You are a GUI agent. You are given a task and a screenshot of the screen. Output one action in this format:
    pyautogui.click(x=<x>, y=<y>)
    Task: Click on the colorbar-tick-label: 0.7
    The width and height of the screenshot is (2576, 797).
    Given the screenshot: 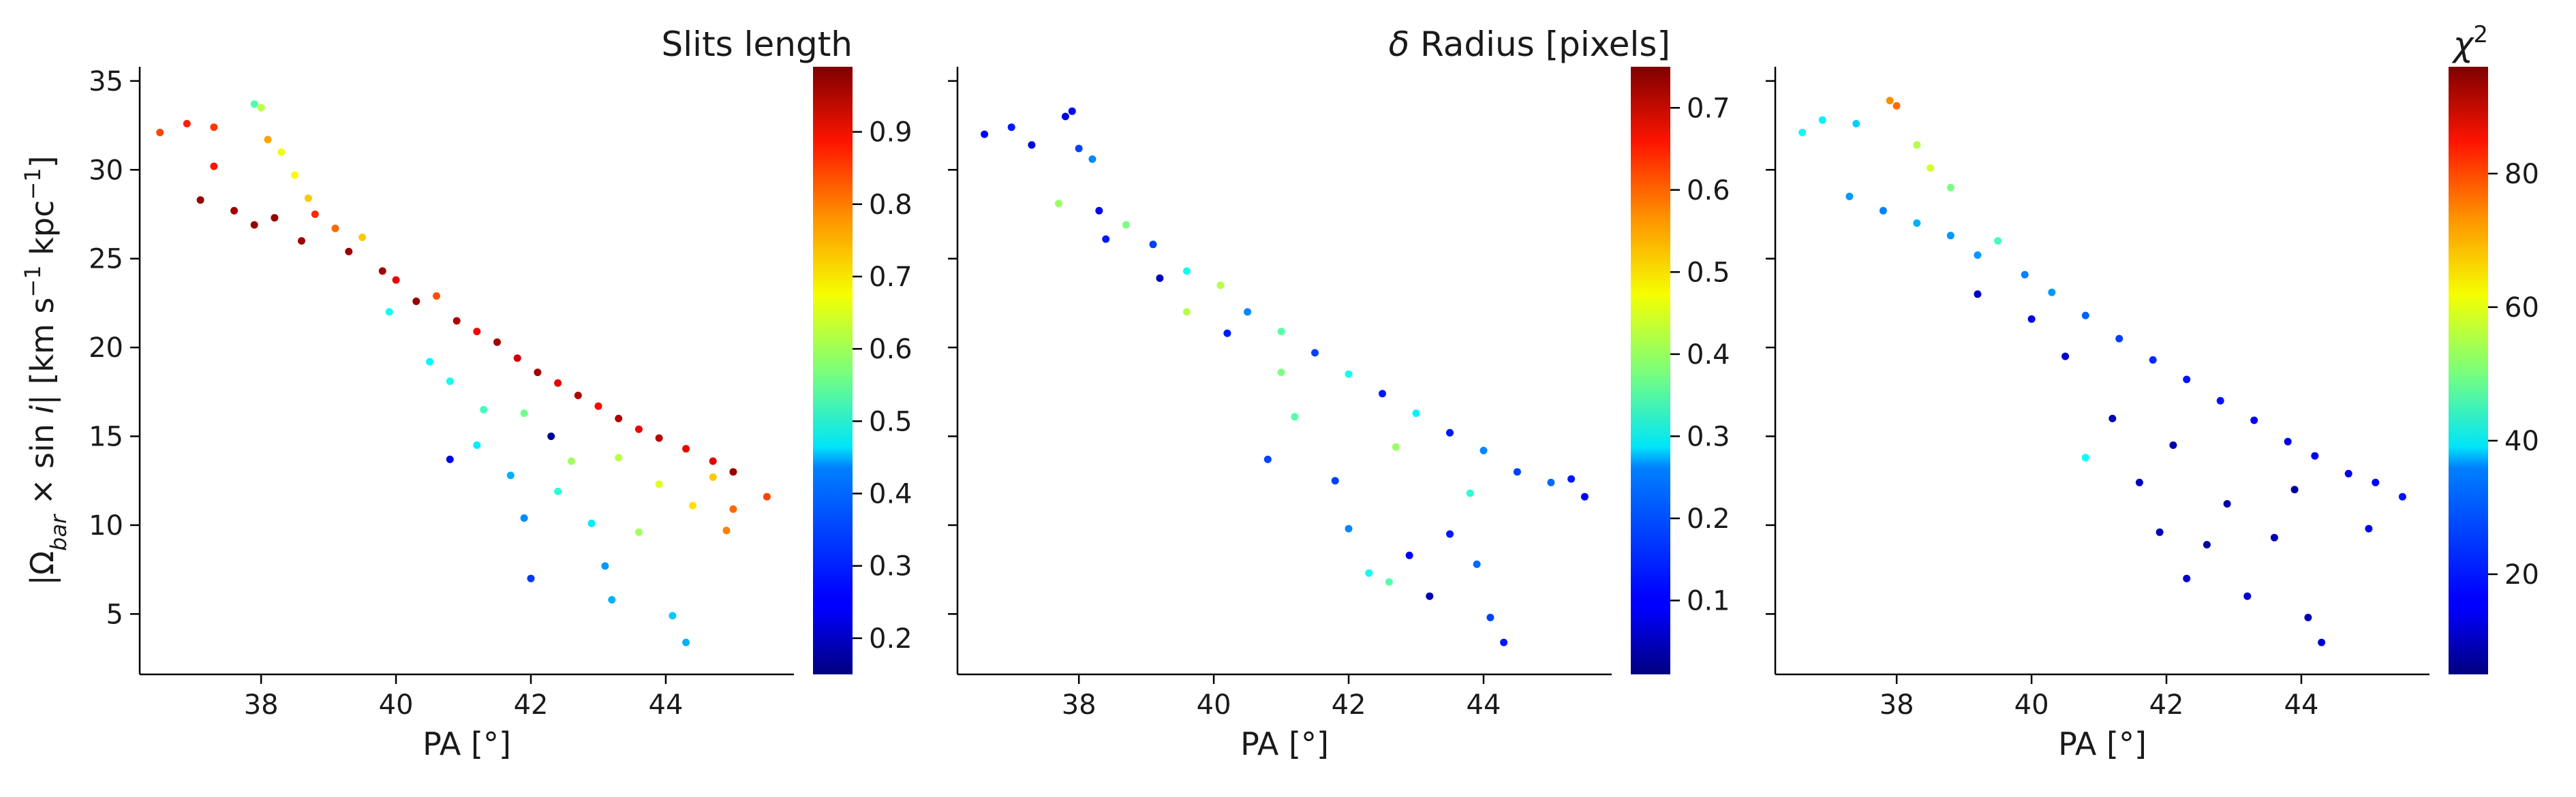 What is the action you would take?
    pyautogui.click(x=891, y=277)
    